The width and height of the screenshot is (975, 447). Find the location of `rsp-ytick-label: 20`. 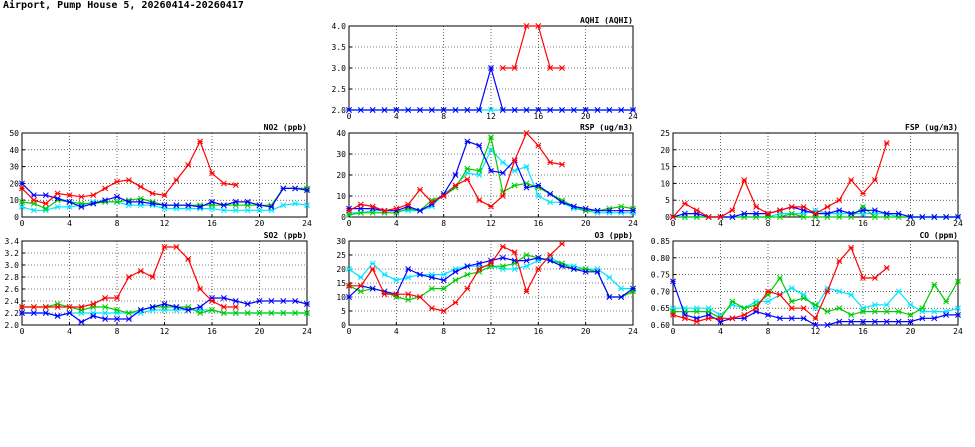

rsp-ytick-label: 20 is located at coordinates (341, 175).